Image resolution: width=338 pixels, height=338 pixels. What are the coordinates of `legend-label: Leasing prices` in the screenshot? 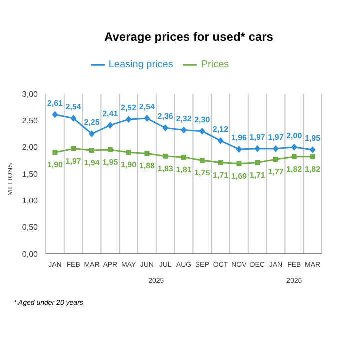 It's located at (141, 65).